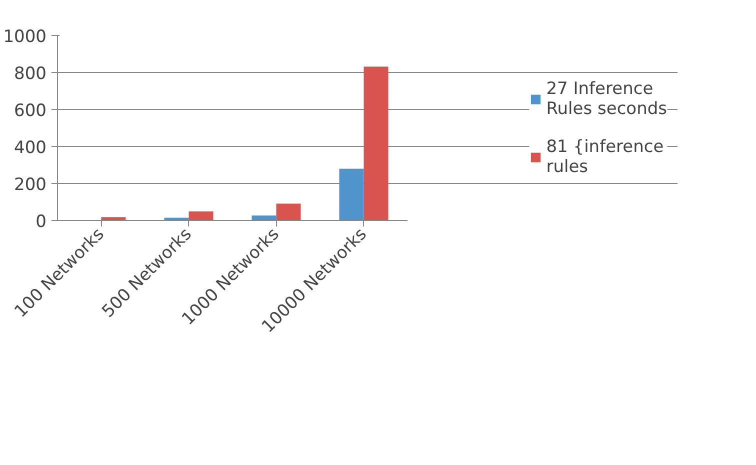  I want to click on y-tick-label: 200, so click(30, 185).